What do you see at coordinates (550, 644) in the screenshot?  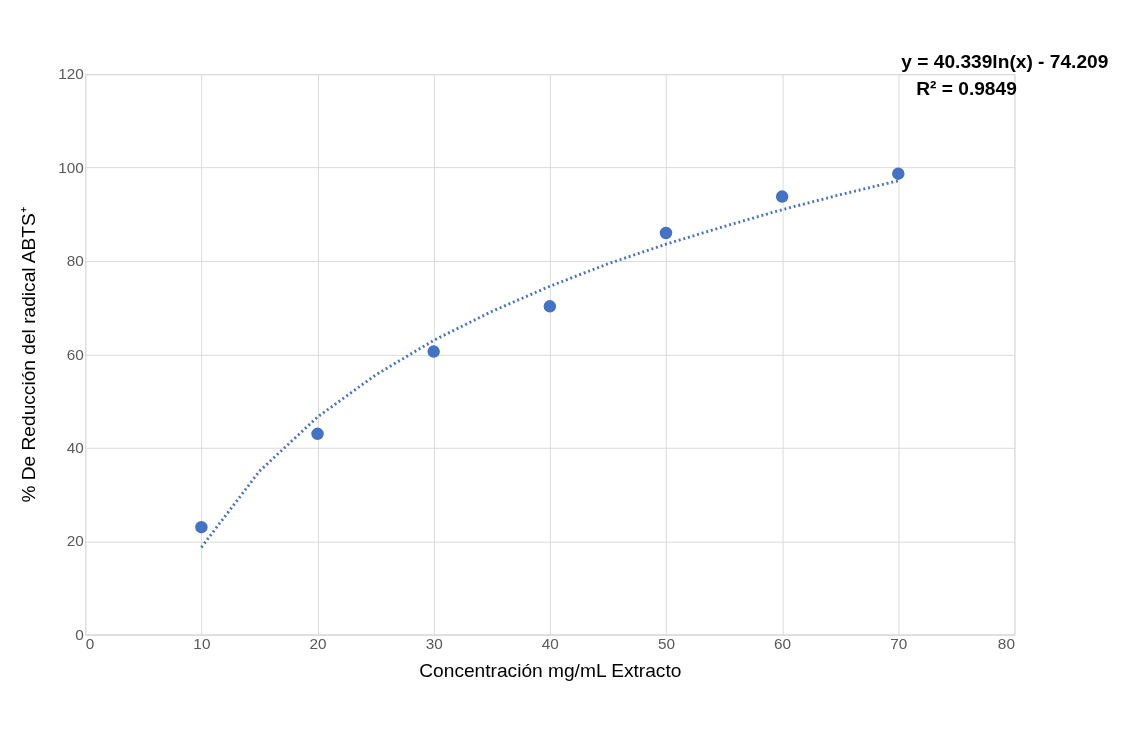 I see `x-tick-label: 40` at bounding box center [550, 644].